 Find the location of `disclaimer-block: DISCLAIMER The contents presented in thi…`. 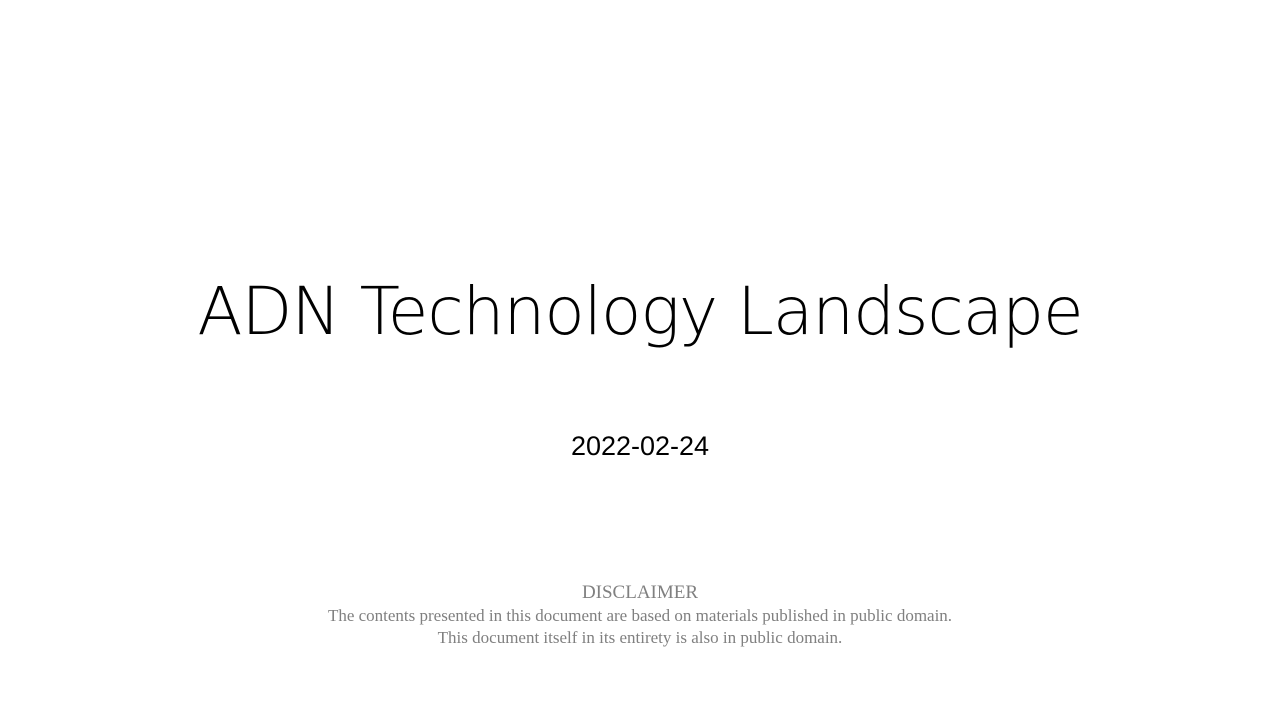

disclaimer-block: DISCLAIMER The contents presented in thi… is located at coordinates (640, 615).